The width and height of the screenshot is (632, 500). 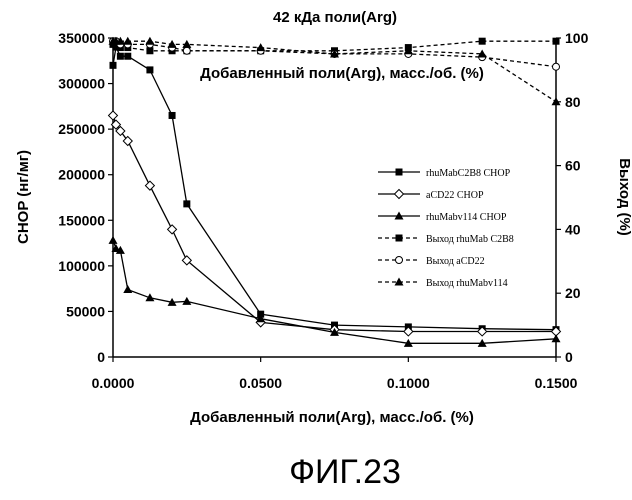 What do you see at coordinates (573, 102) in the screenshot?
I see `y2-tick-label: 80` at bounding box center [573, 102].